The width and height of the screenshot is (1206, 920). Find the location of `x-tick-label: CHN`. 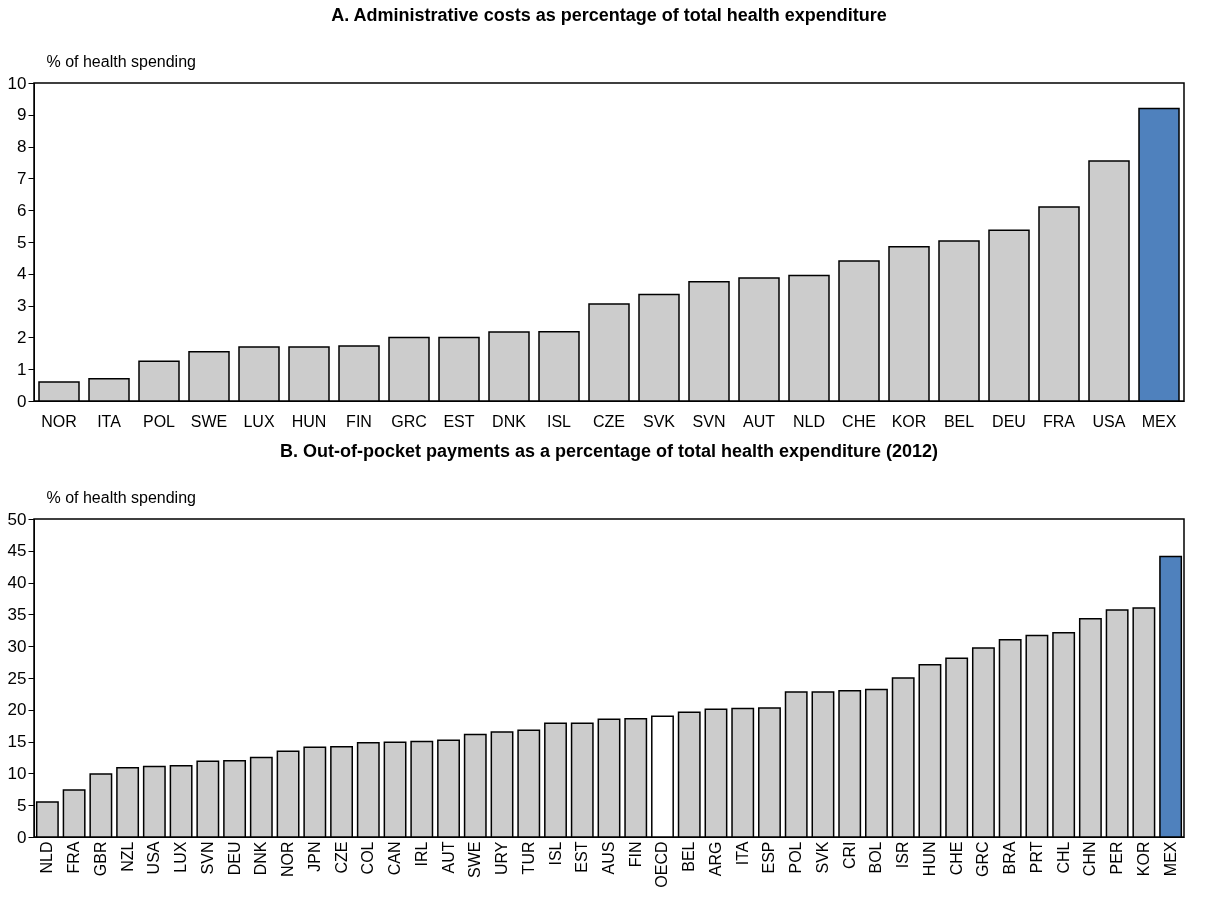

x-tick-label: CHN is located at coordinates (1090, 859).